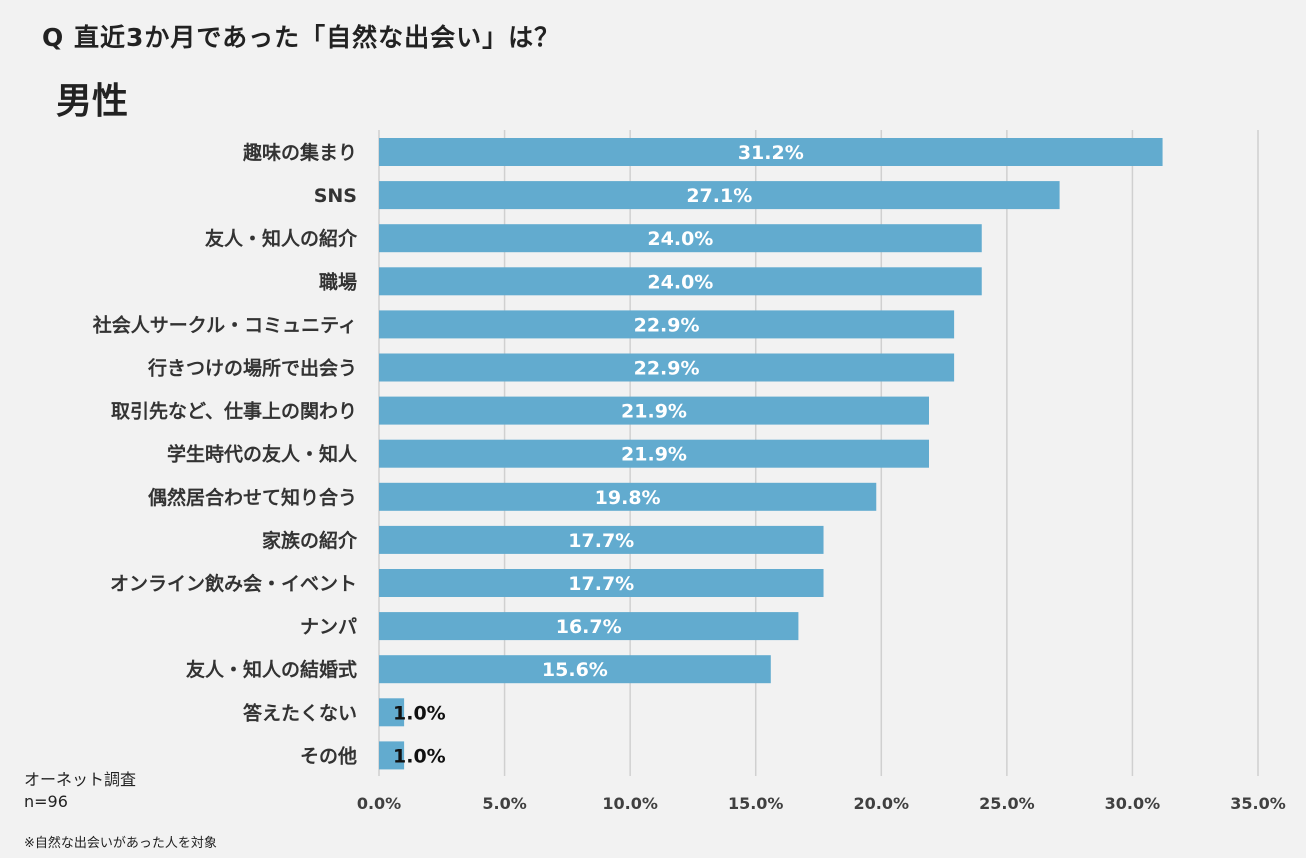 This screenshot has height=858, width=1306. What do you see at coordinates (301, 37) in the screenshot?
I see `question-title: Q 直近3か月であった「自然な出会い」は？` at bounding box center [301, 37].